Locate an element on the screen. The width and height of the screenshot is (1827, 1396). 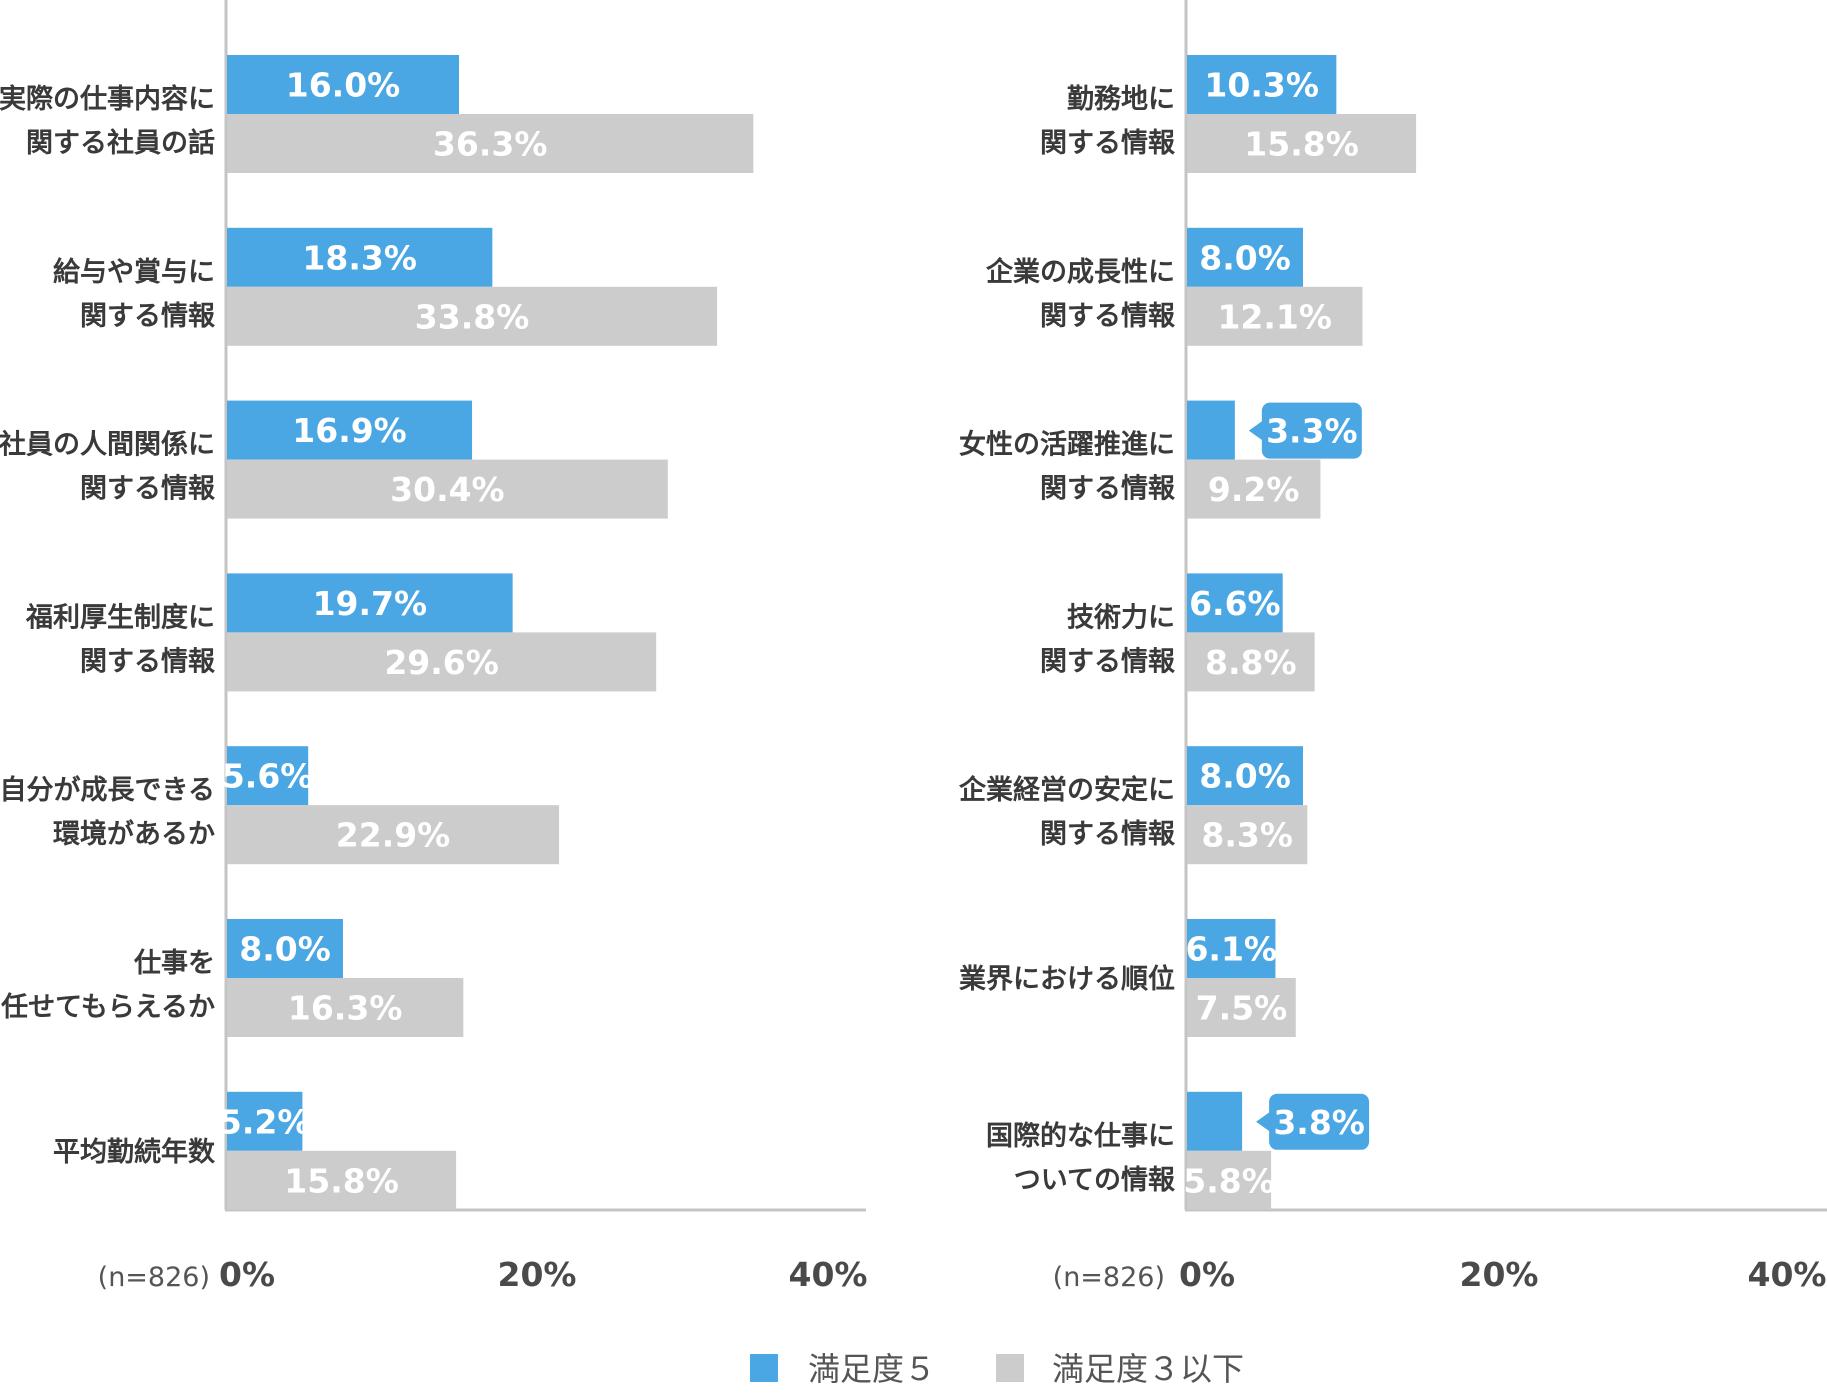
category-label: 企業の成長性に関する情報 is located at coordinates (1081, 294).